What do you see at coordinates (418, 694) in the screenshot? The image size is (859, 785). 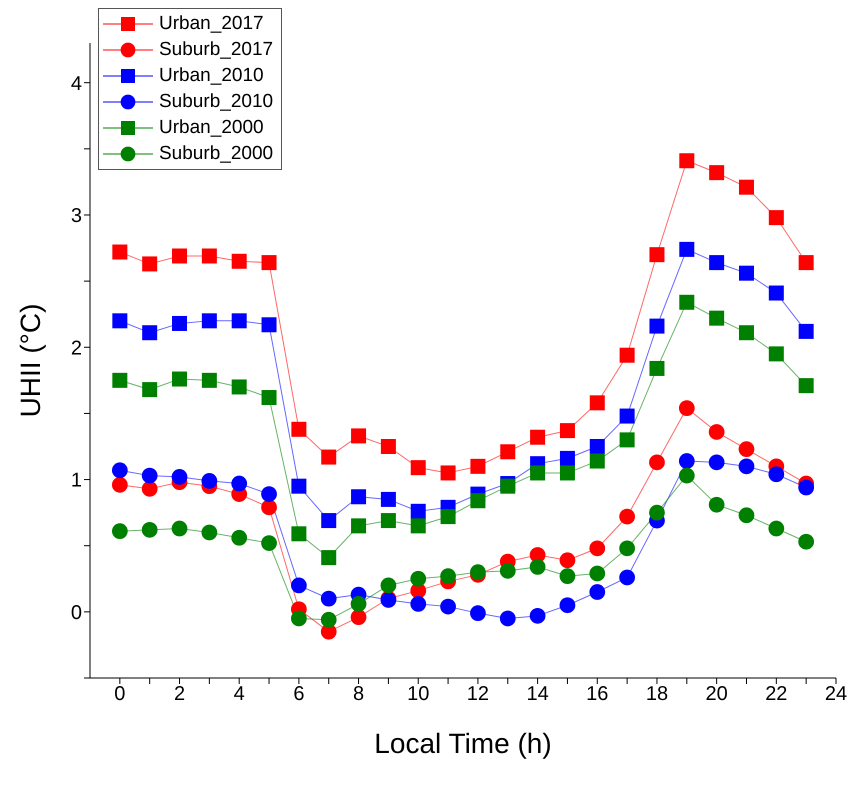 I see `x-tick-label: 10` at bounding box center [418, 694].